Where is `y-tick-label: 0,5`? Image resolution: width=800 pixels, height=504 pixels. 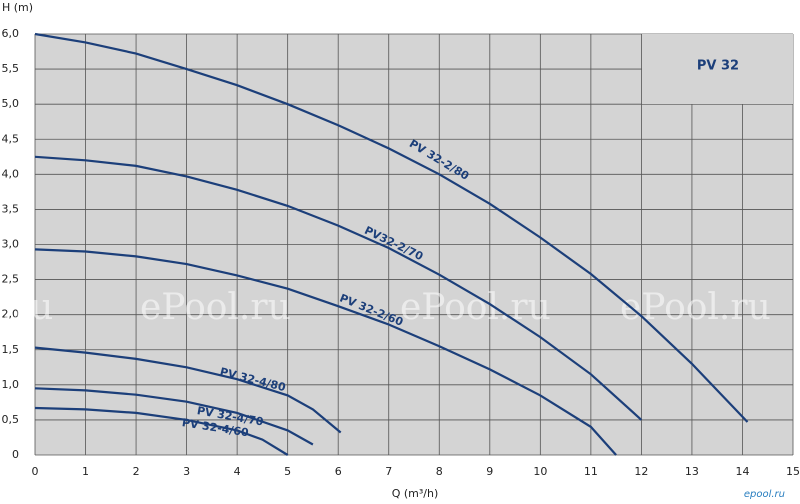
y-tick-label: 0,5 is located at coordinates (11, 419).